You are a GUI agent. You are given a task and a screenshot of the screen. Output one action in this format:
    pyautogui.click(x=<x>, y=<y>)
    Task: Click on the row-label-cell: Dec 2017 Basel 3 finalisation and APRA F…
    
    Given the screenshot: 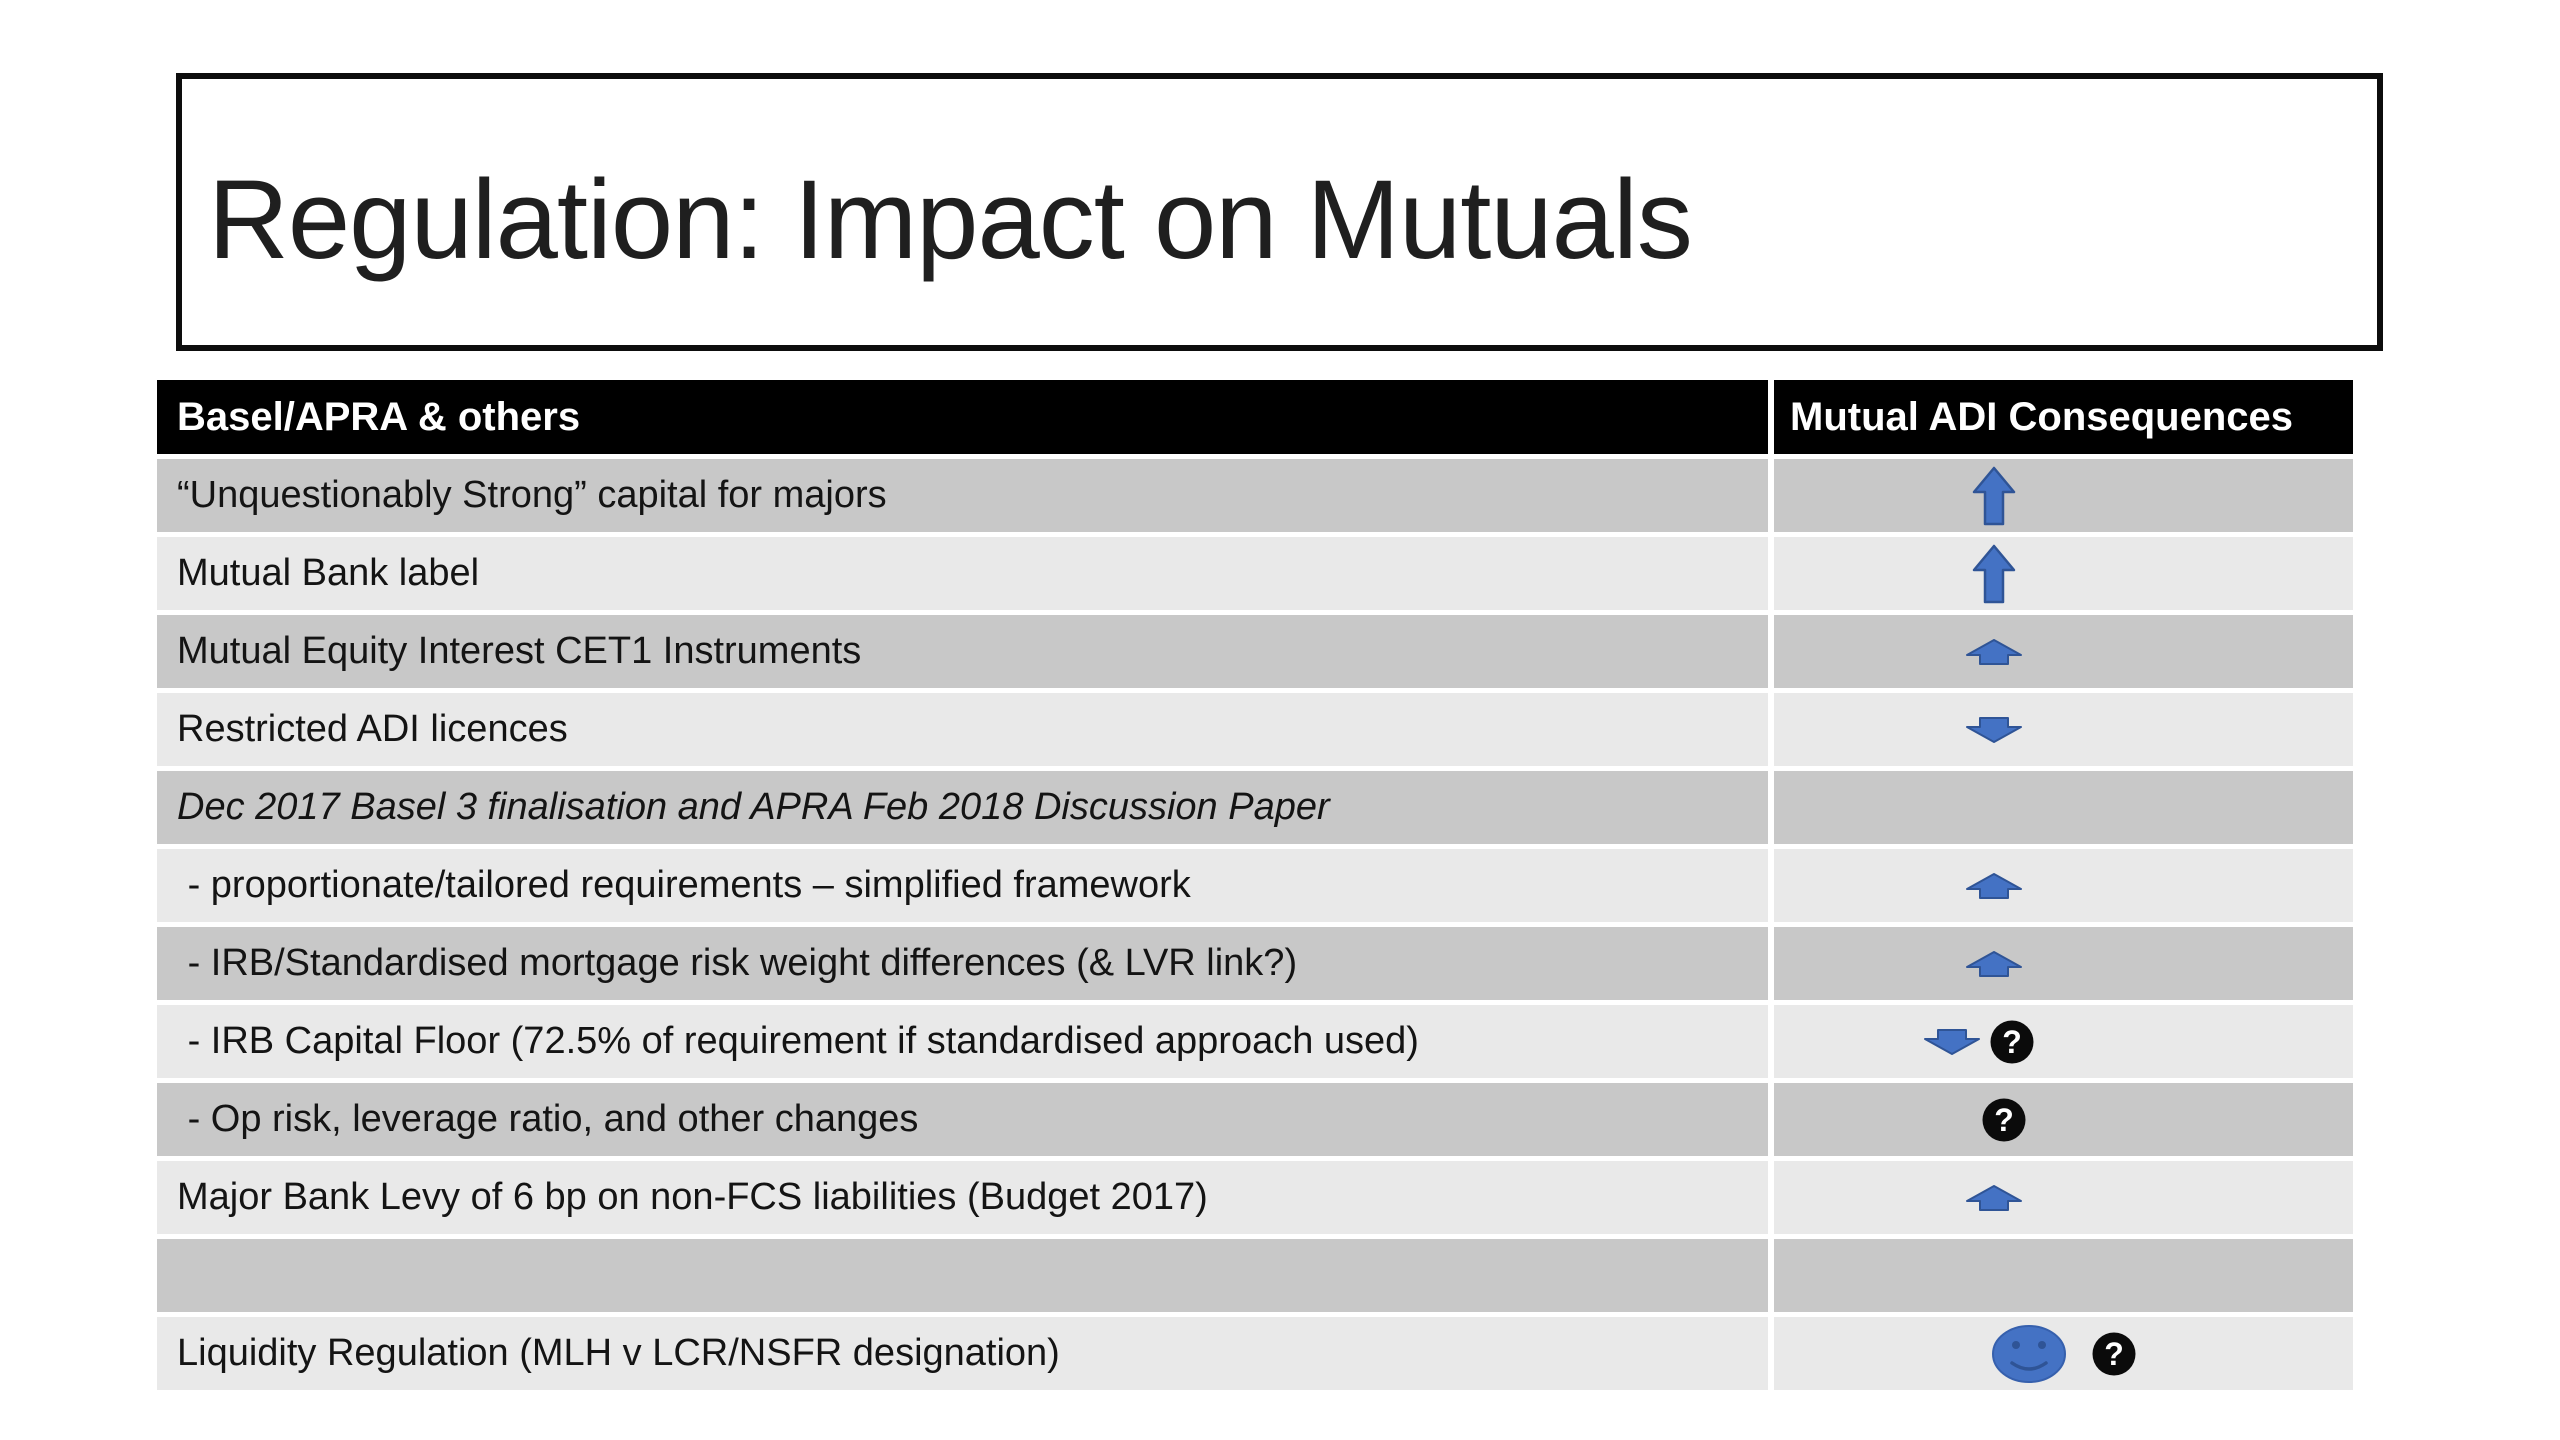 What is the action you would take?
    pyautogui.click(x=962, y=807)
    